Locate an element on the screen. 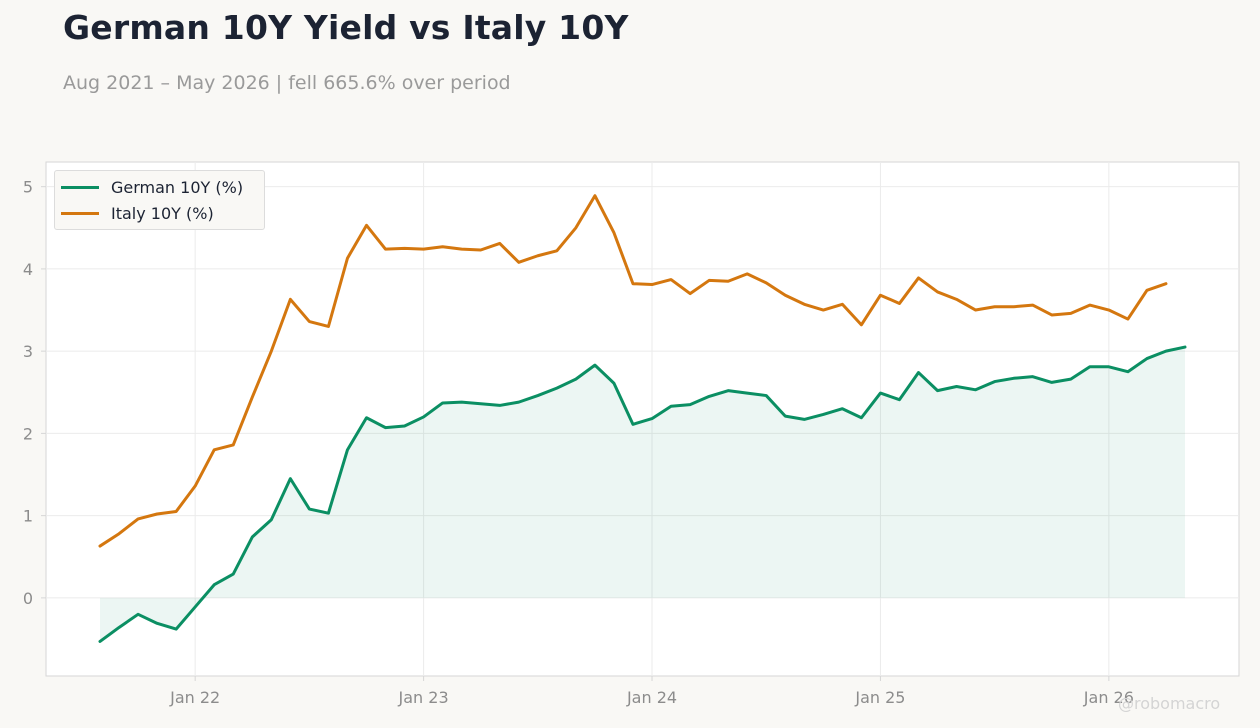 Image resolution: width=1260 pixels, height=728 pixels. y-tick-label: 5 is located at coordinates (28, 187).